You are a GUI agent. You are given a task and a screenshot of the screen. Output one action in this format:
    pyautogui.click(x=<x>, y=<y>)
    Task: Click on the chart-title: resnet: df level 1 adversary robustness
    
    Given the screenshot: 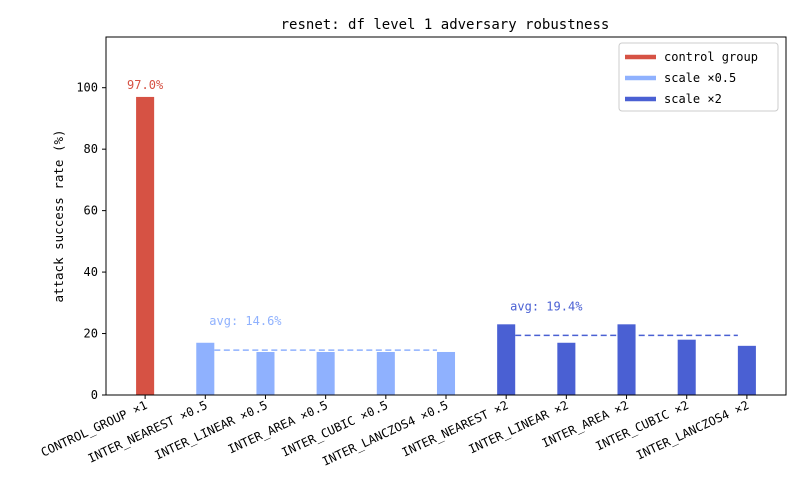 What is the action you would take?
    pyautogui.click(x=445, y=25)
    